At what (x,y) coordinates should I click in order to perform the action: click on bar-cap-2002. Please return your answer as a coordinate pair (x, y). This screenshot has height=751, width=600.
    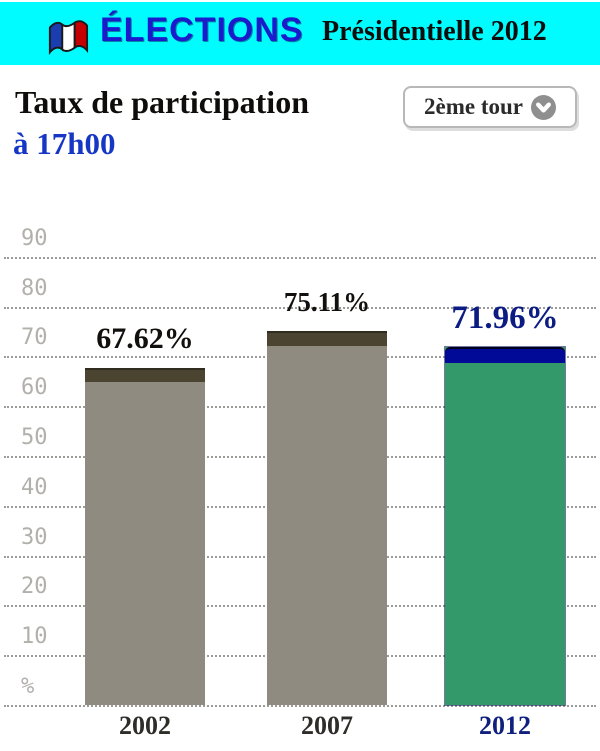
    Looking at the image, I should click on (145, 375).